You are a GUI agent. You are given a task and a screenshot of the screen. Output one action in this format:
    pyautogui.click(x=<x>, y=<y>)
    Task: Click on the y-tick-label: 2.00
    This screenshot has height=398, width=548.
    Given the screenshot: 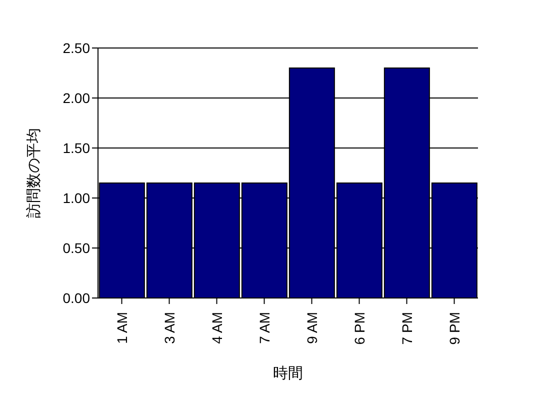 What is the action you would take?
    pyautogui.click(x=76, y=98)
    